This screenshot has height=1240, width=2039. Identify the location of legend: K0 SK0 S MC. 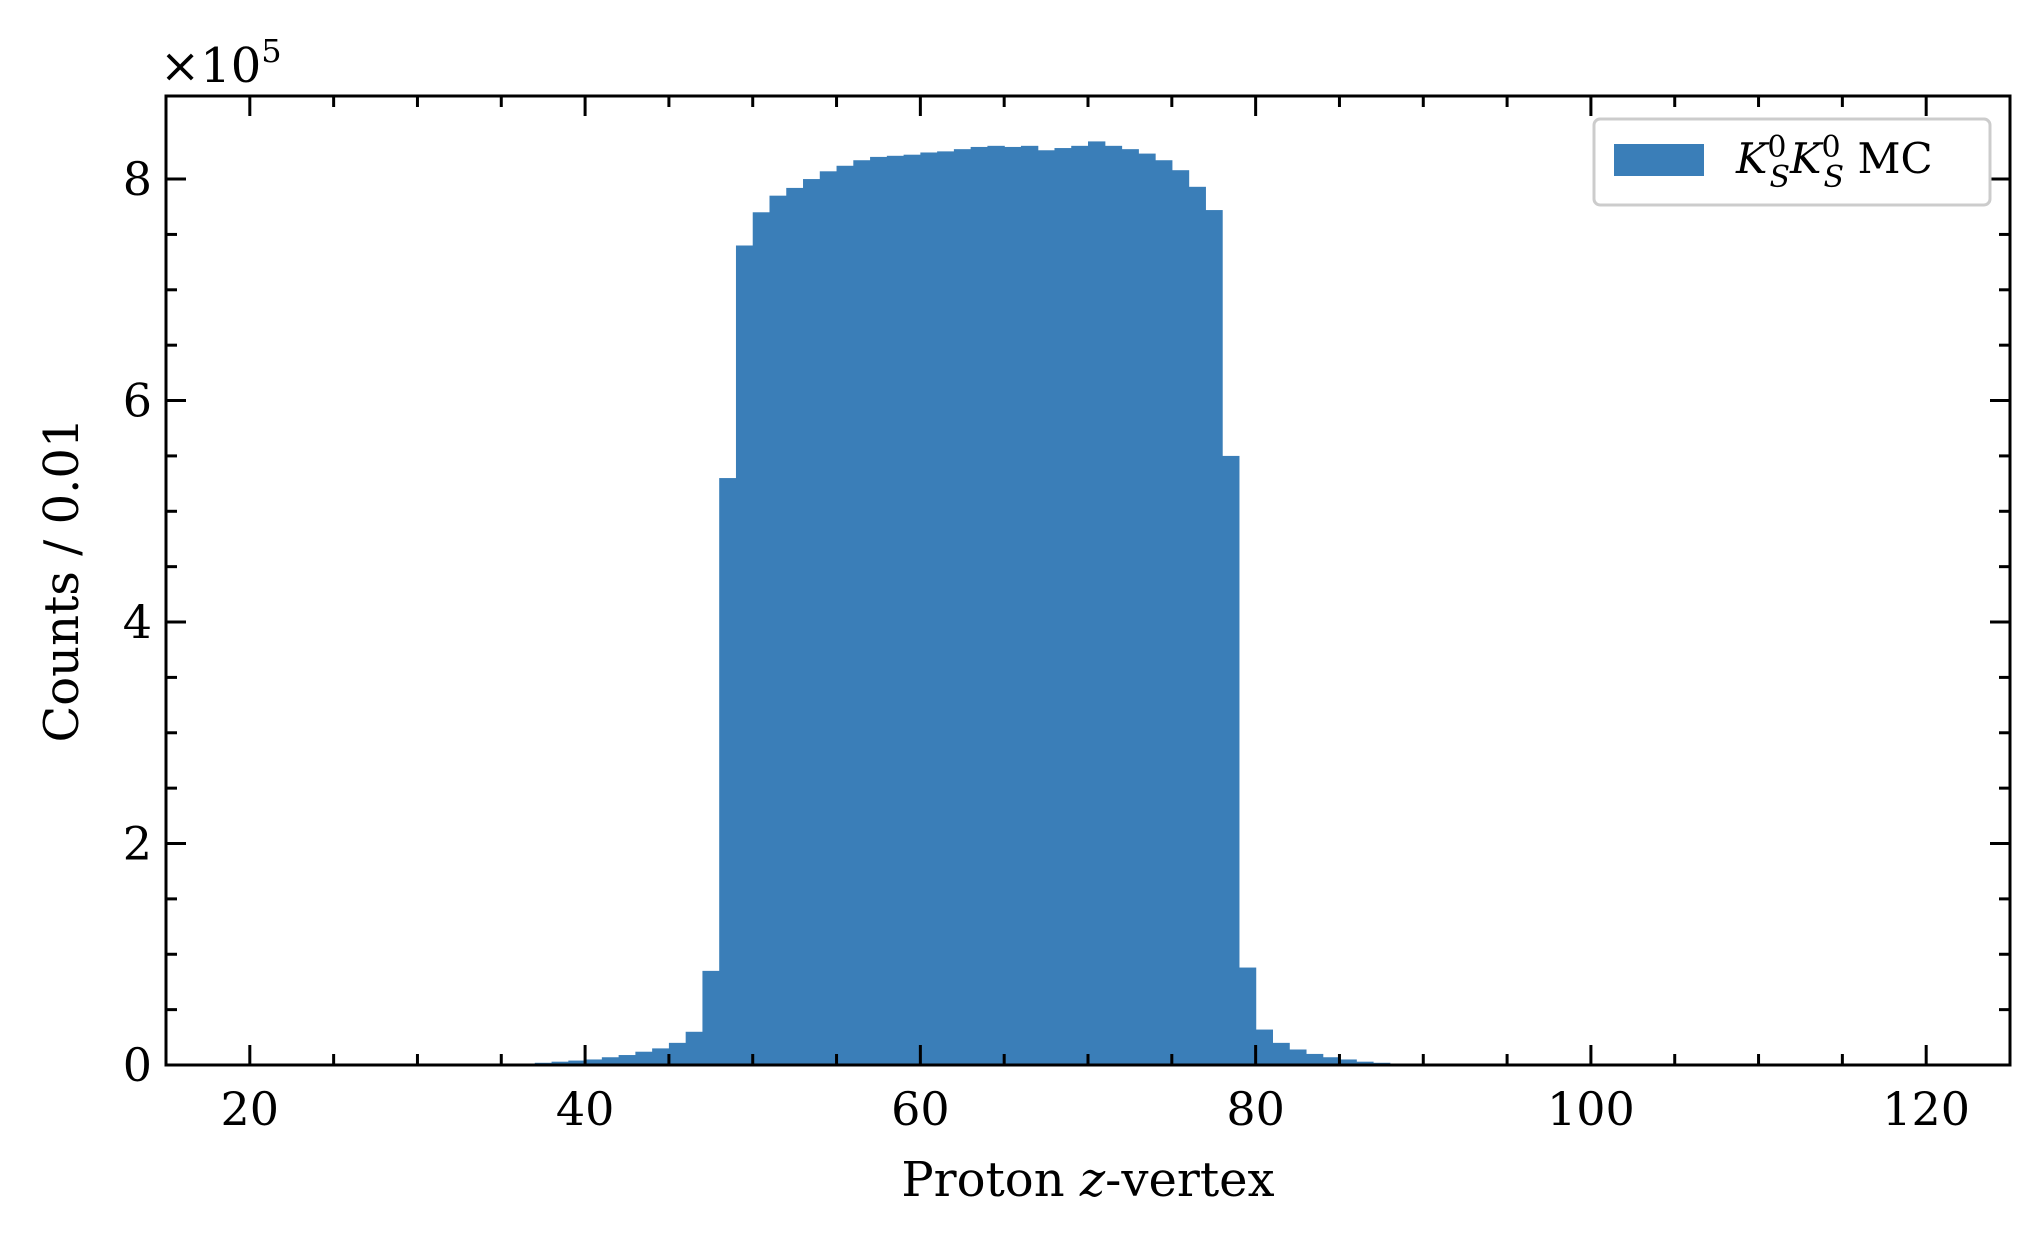
(1792, 162).